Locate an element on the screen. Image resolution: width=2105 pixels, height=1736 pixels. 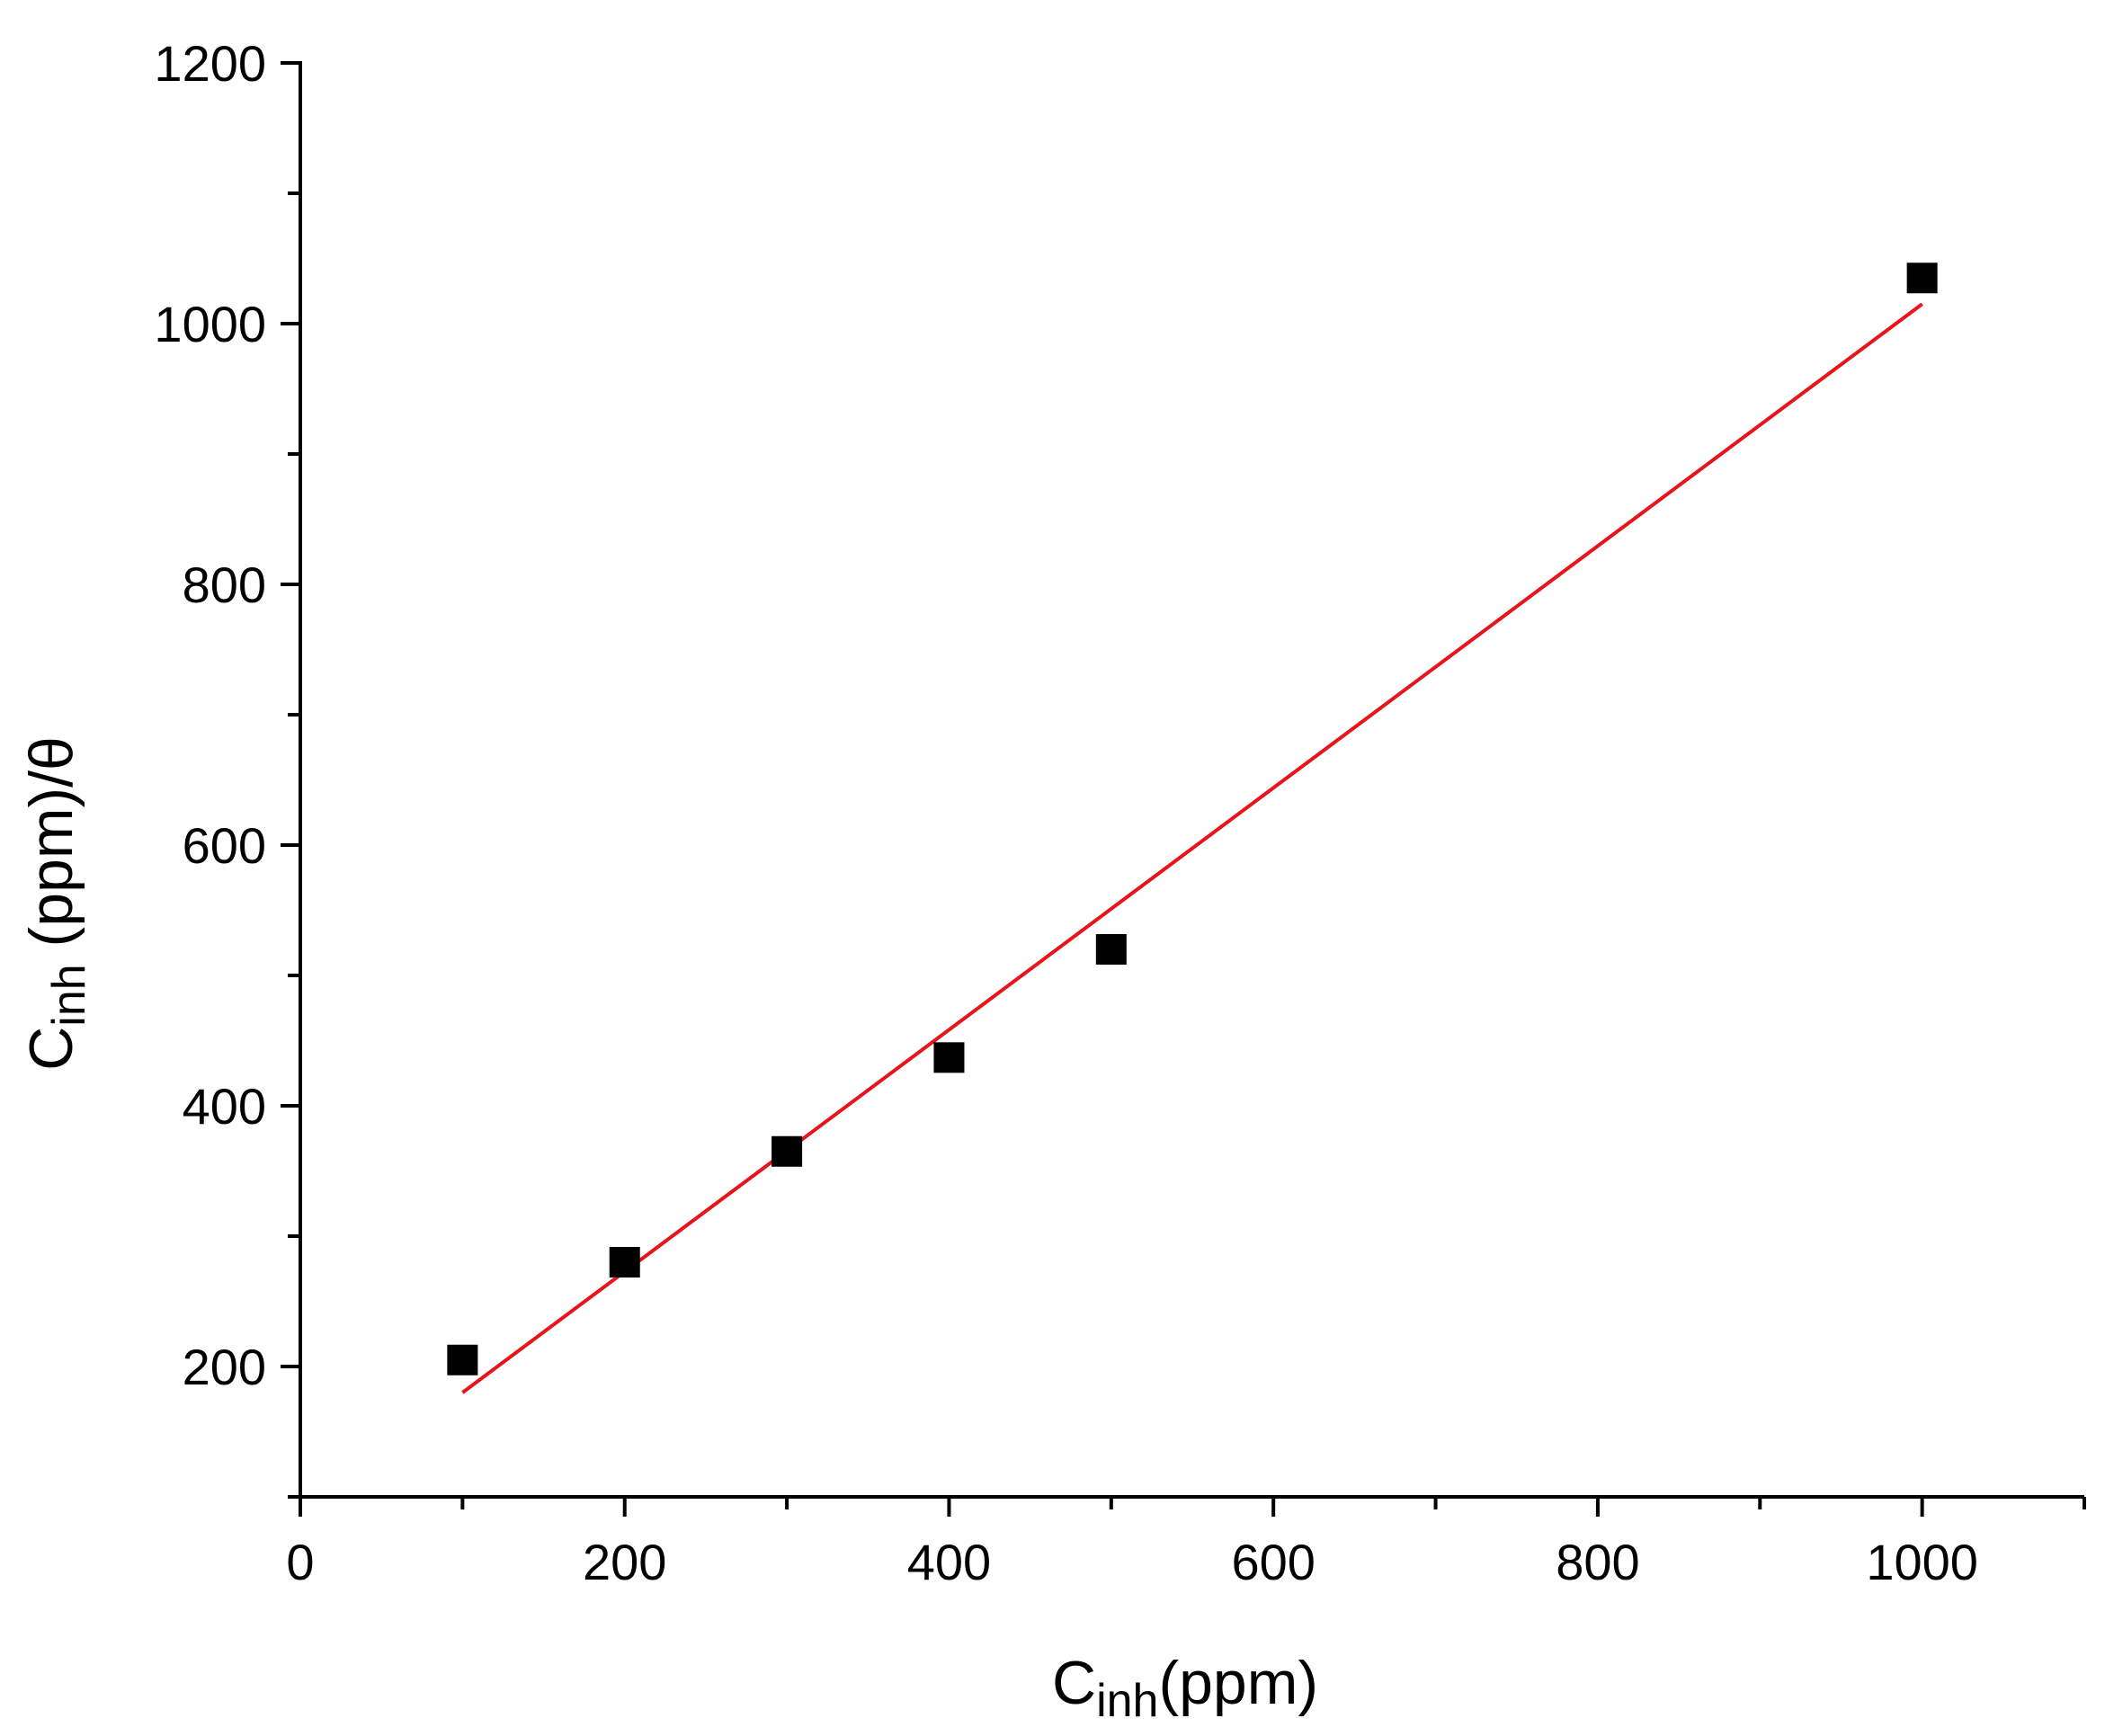
y-axis-title: Cinh (ppm)/θ is located at coordinates (56, 903).